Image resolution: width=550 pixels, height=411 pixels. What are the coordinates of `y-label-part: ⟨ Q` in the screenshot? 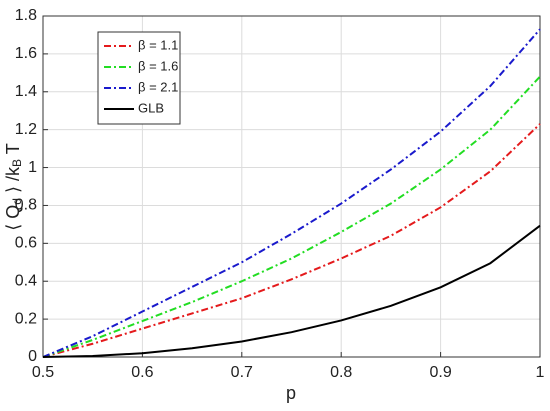 It's located at (13, 218).